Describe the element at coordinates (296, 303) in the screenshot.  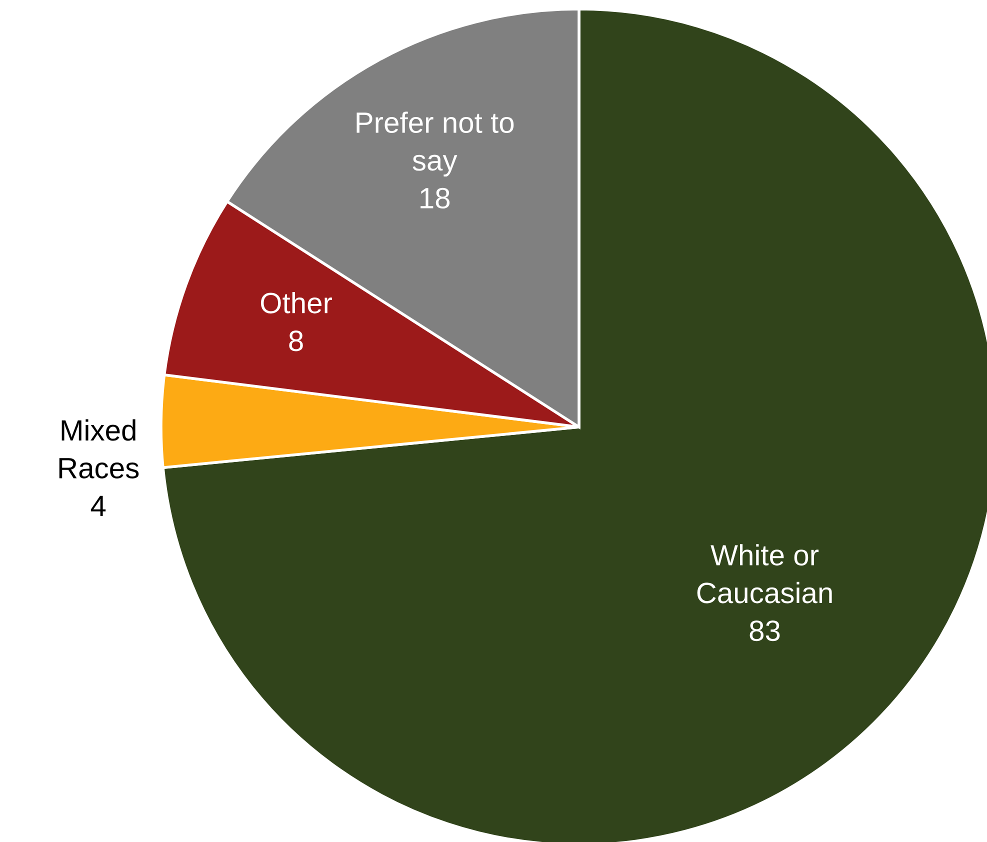
I see `slice-label: Other` at that location.